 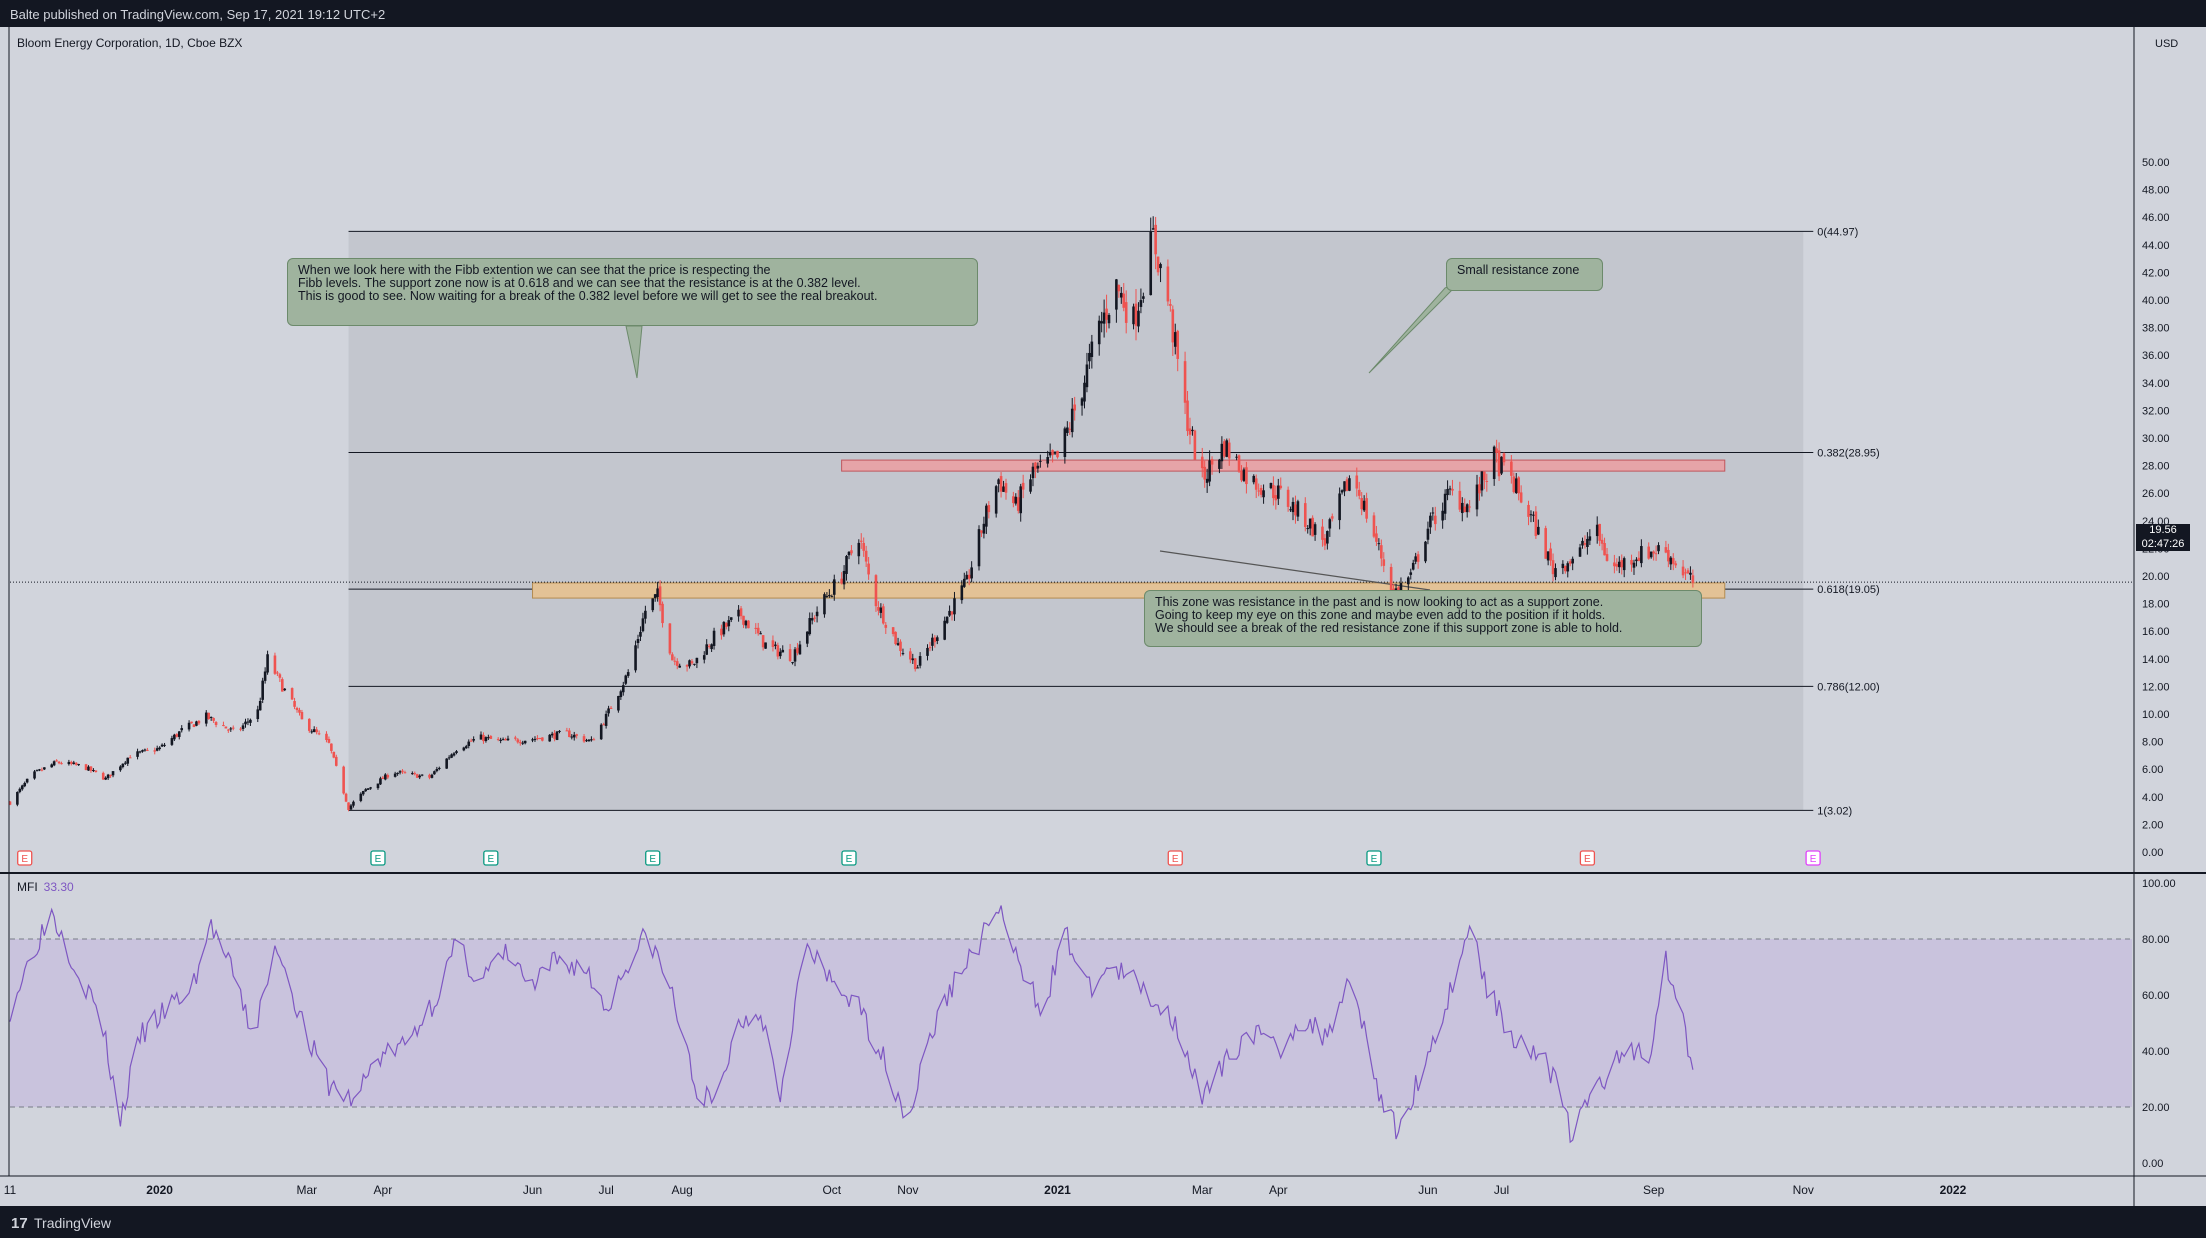 I want to click on price-tick-label: 46.00, so click(x=2156, y=218).